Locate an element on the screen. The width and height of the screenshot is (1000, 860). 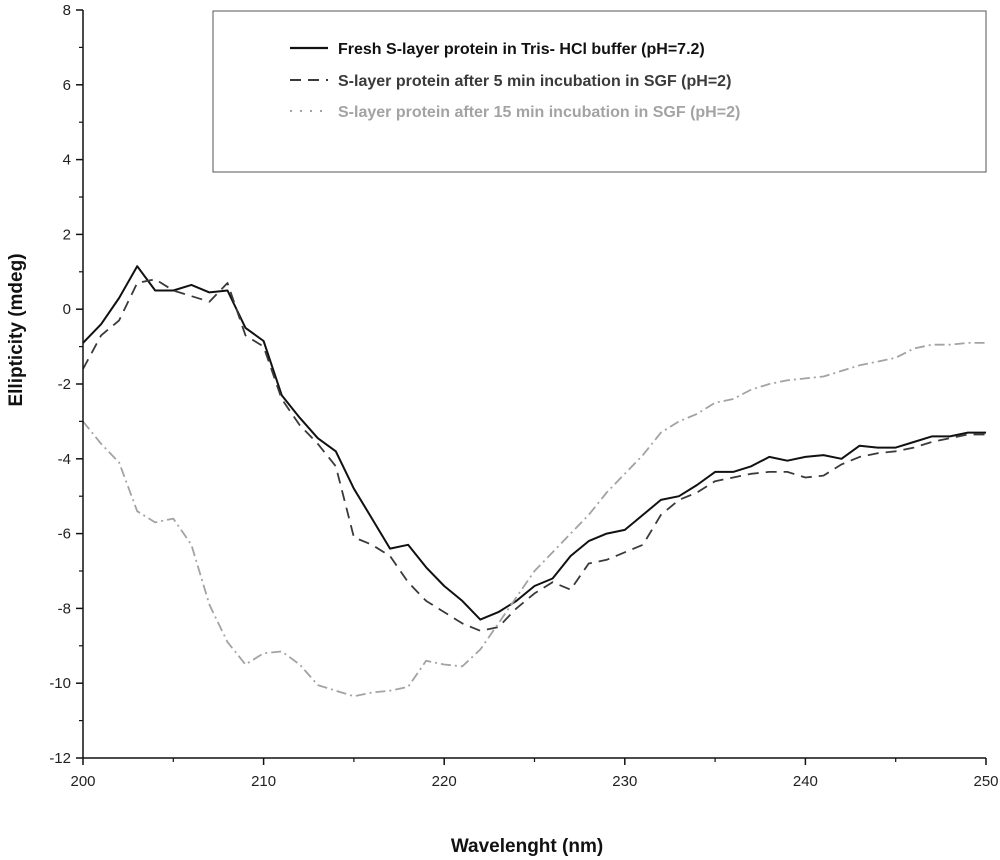
legend-box is located at coordinates (599, 91).